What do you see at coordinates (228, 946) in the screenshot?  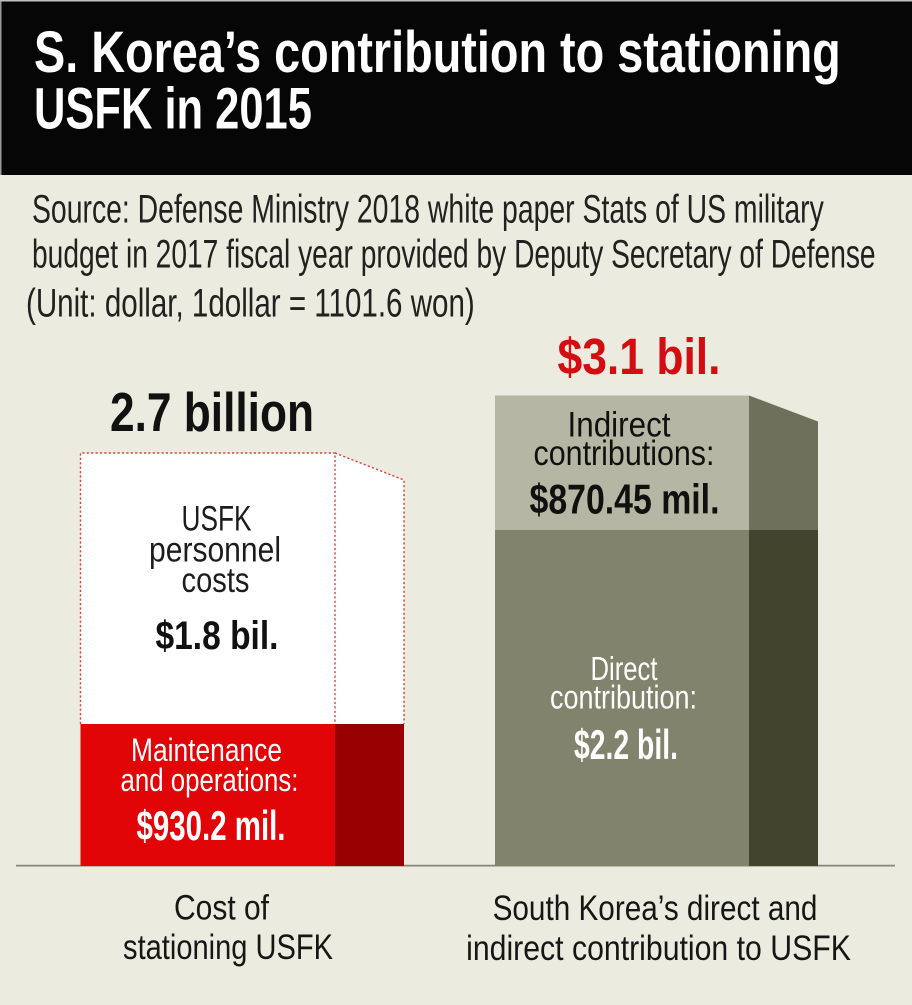 I see `svg-text: stationing USFK` at bounding box center [228, 946].